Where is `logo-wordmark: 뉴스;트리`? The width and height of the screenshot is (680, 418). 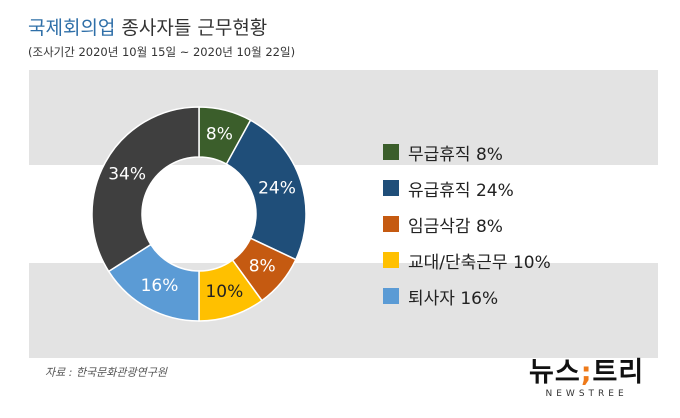 logo-wordmark: 뉴스;트리 is located at coordinates (586, 373).